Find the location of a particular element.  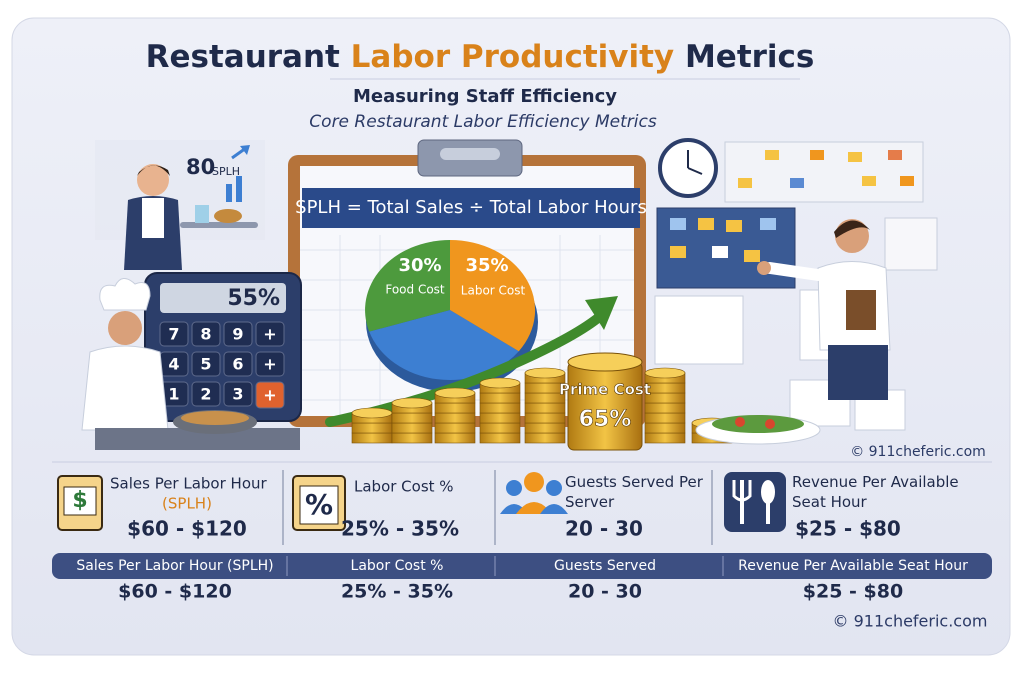

arrow-head is located at coordinates (601, 313).